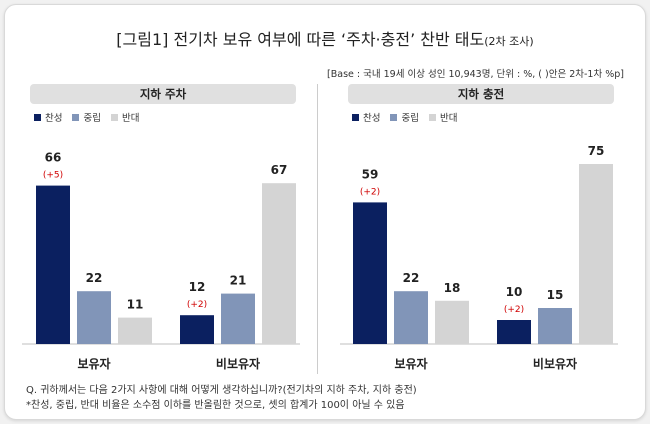 The image size is (650, 424). What do you see at coordinates (53, 158) in the screenshot?
I see `data-label: 66` at bounding box center [53, 158].